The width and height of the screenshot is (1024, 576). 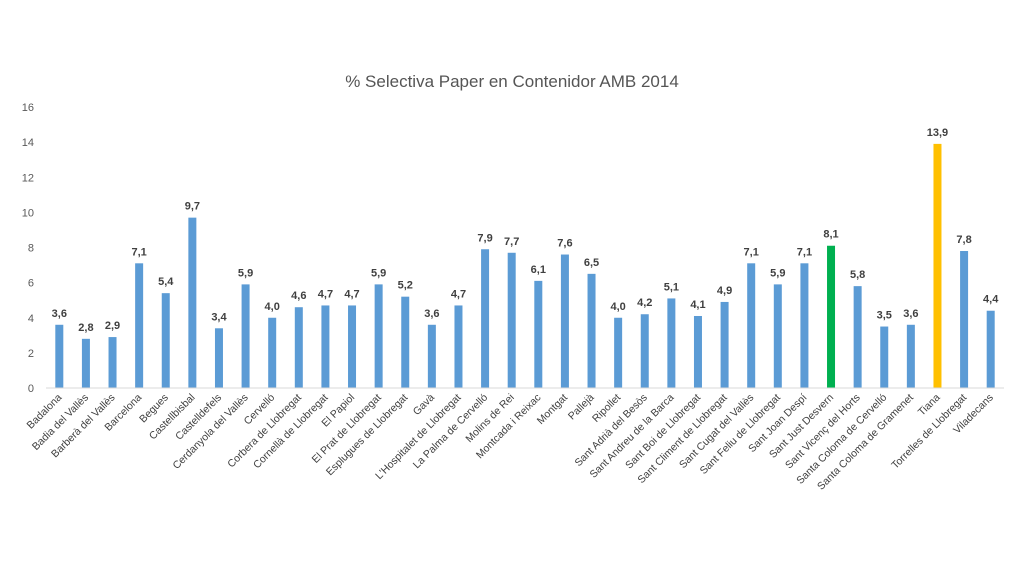 What do you see at coordinates (31, 389) in the screenshot?
I see `y-tick-label: 0` at bounding box center [31, 389].